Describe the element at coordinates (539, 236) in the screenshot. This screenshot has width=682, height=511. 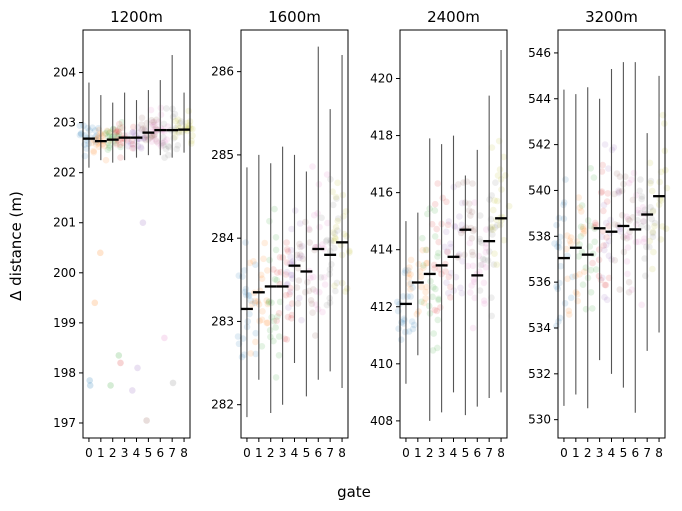
I see `y-tick-label: 538` at that location.